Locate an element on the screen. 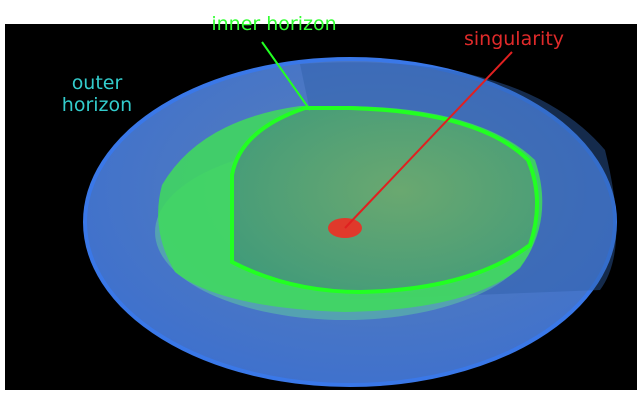 The image size is (642, 395). singularity-pointer is located at coordinates (428, 140).